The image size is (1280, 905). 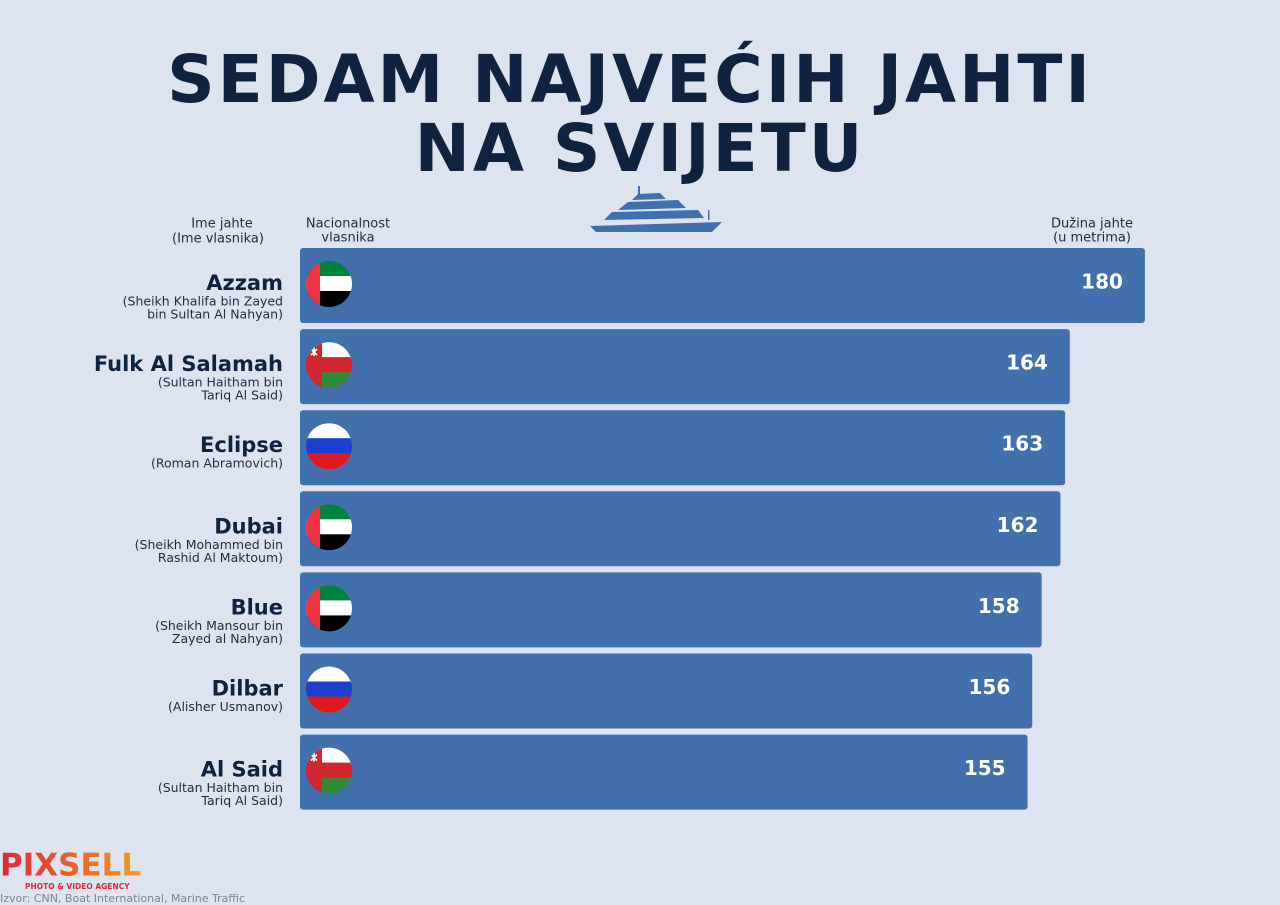 What do you see at coordinates (209, 544) in the screenshot?
I see `owner: (Sheikh Mohammed bin` at bounding box center [209, 544].